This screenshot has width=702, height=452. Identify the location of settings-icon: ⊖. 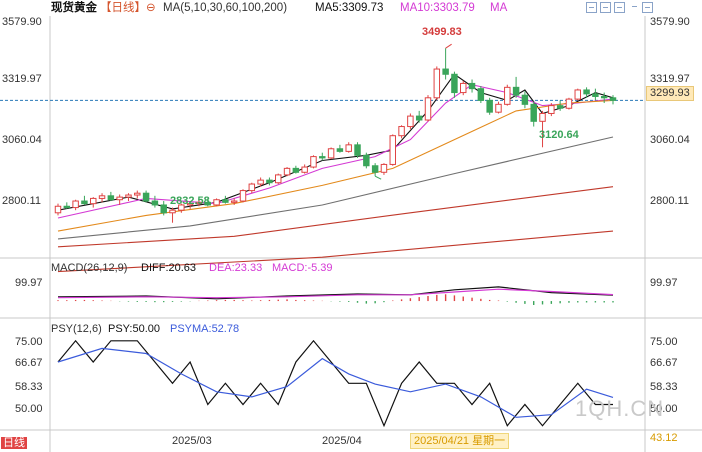
(151, 8).